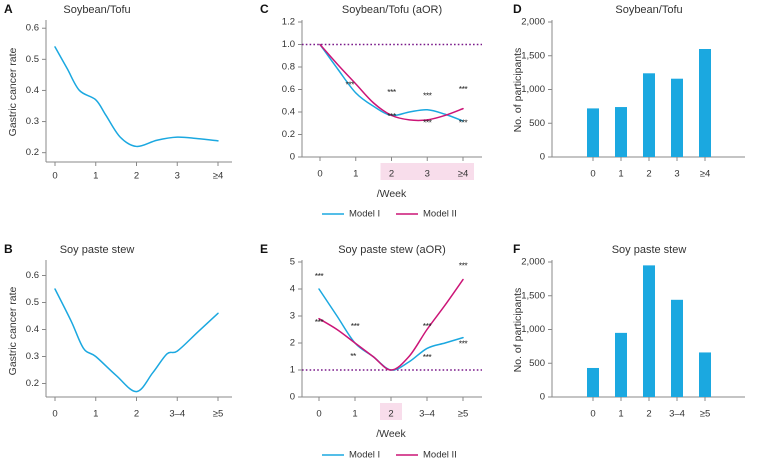 The width and height of the screenshot is (761, 462). I want to click on x-tick-label: ≥5, so click(463, 414).